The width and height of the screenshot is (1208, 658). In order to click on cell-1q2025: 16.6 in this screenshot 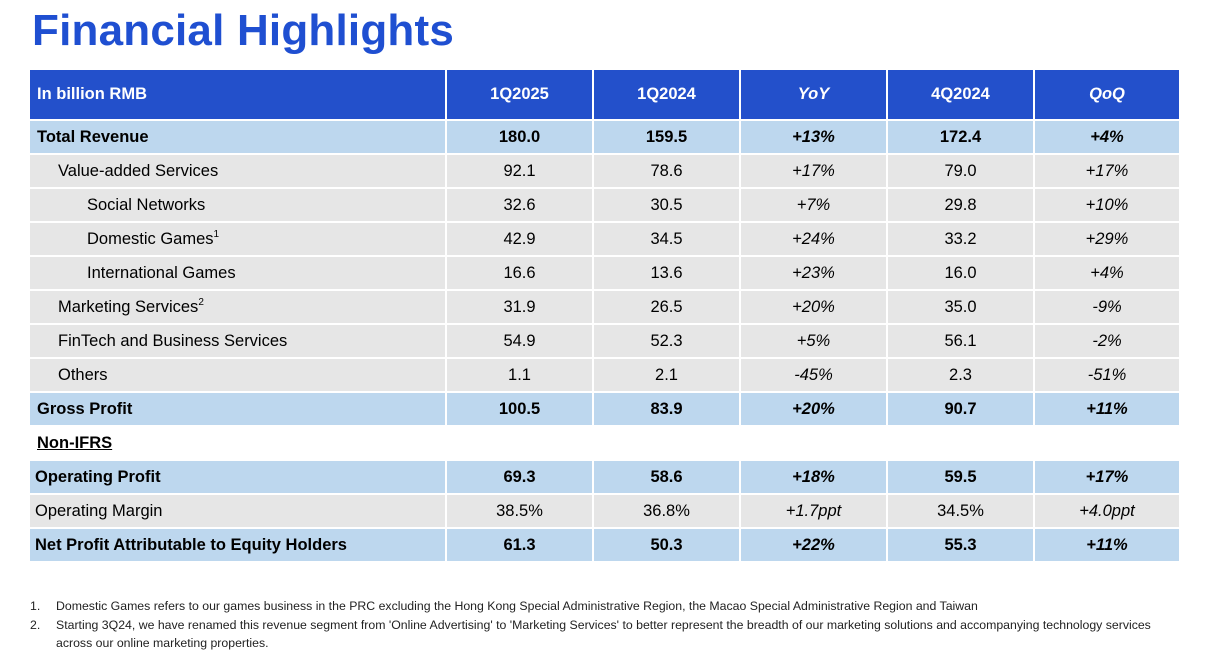, I will do `click(519, 273)`.